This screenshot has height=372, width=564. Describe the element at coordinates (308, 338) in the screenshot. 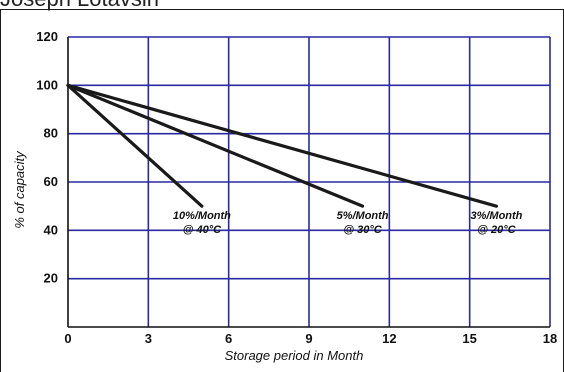

I see `x-tick-label-3: 9` at that location.